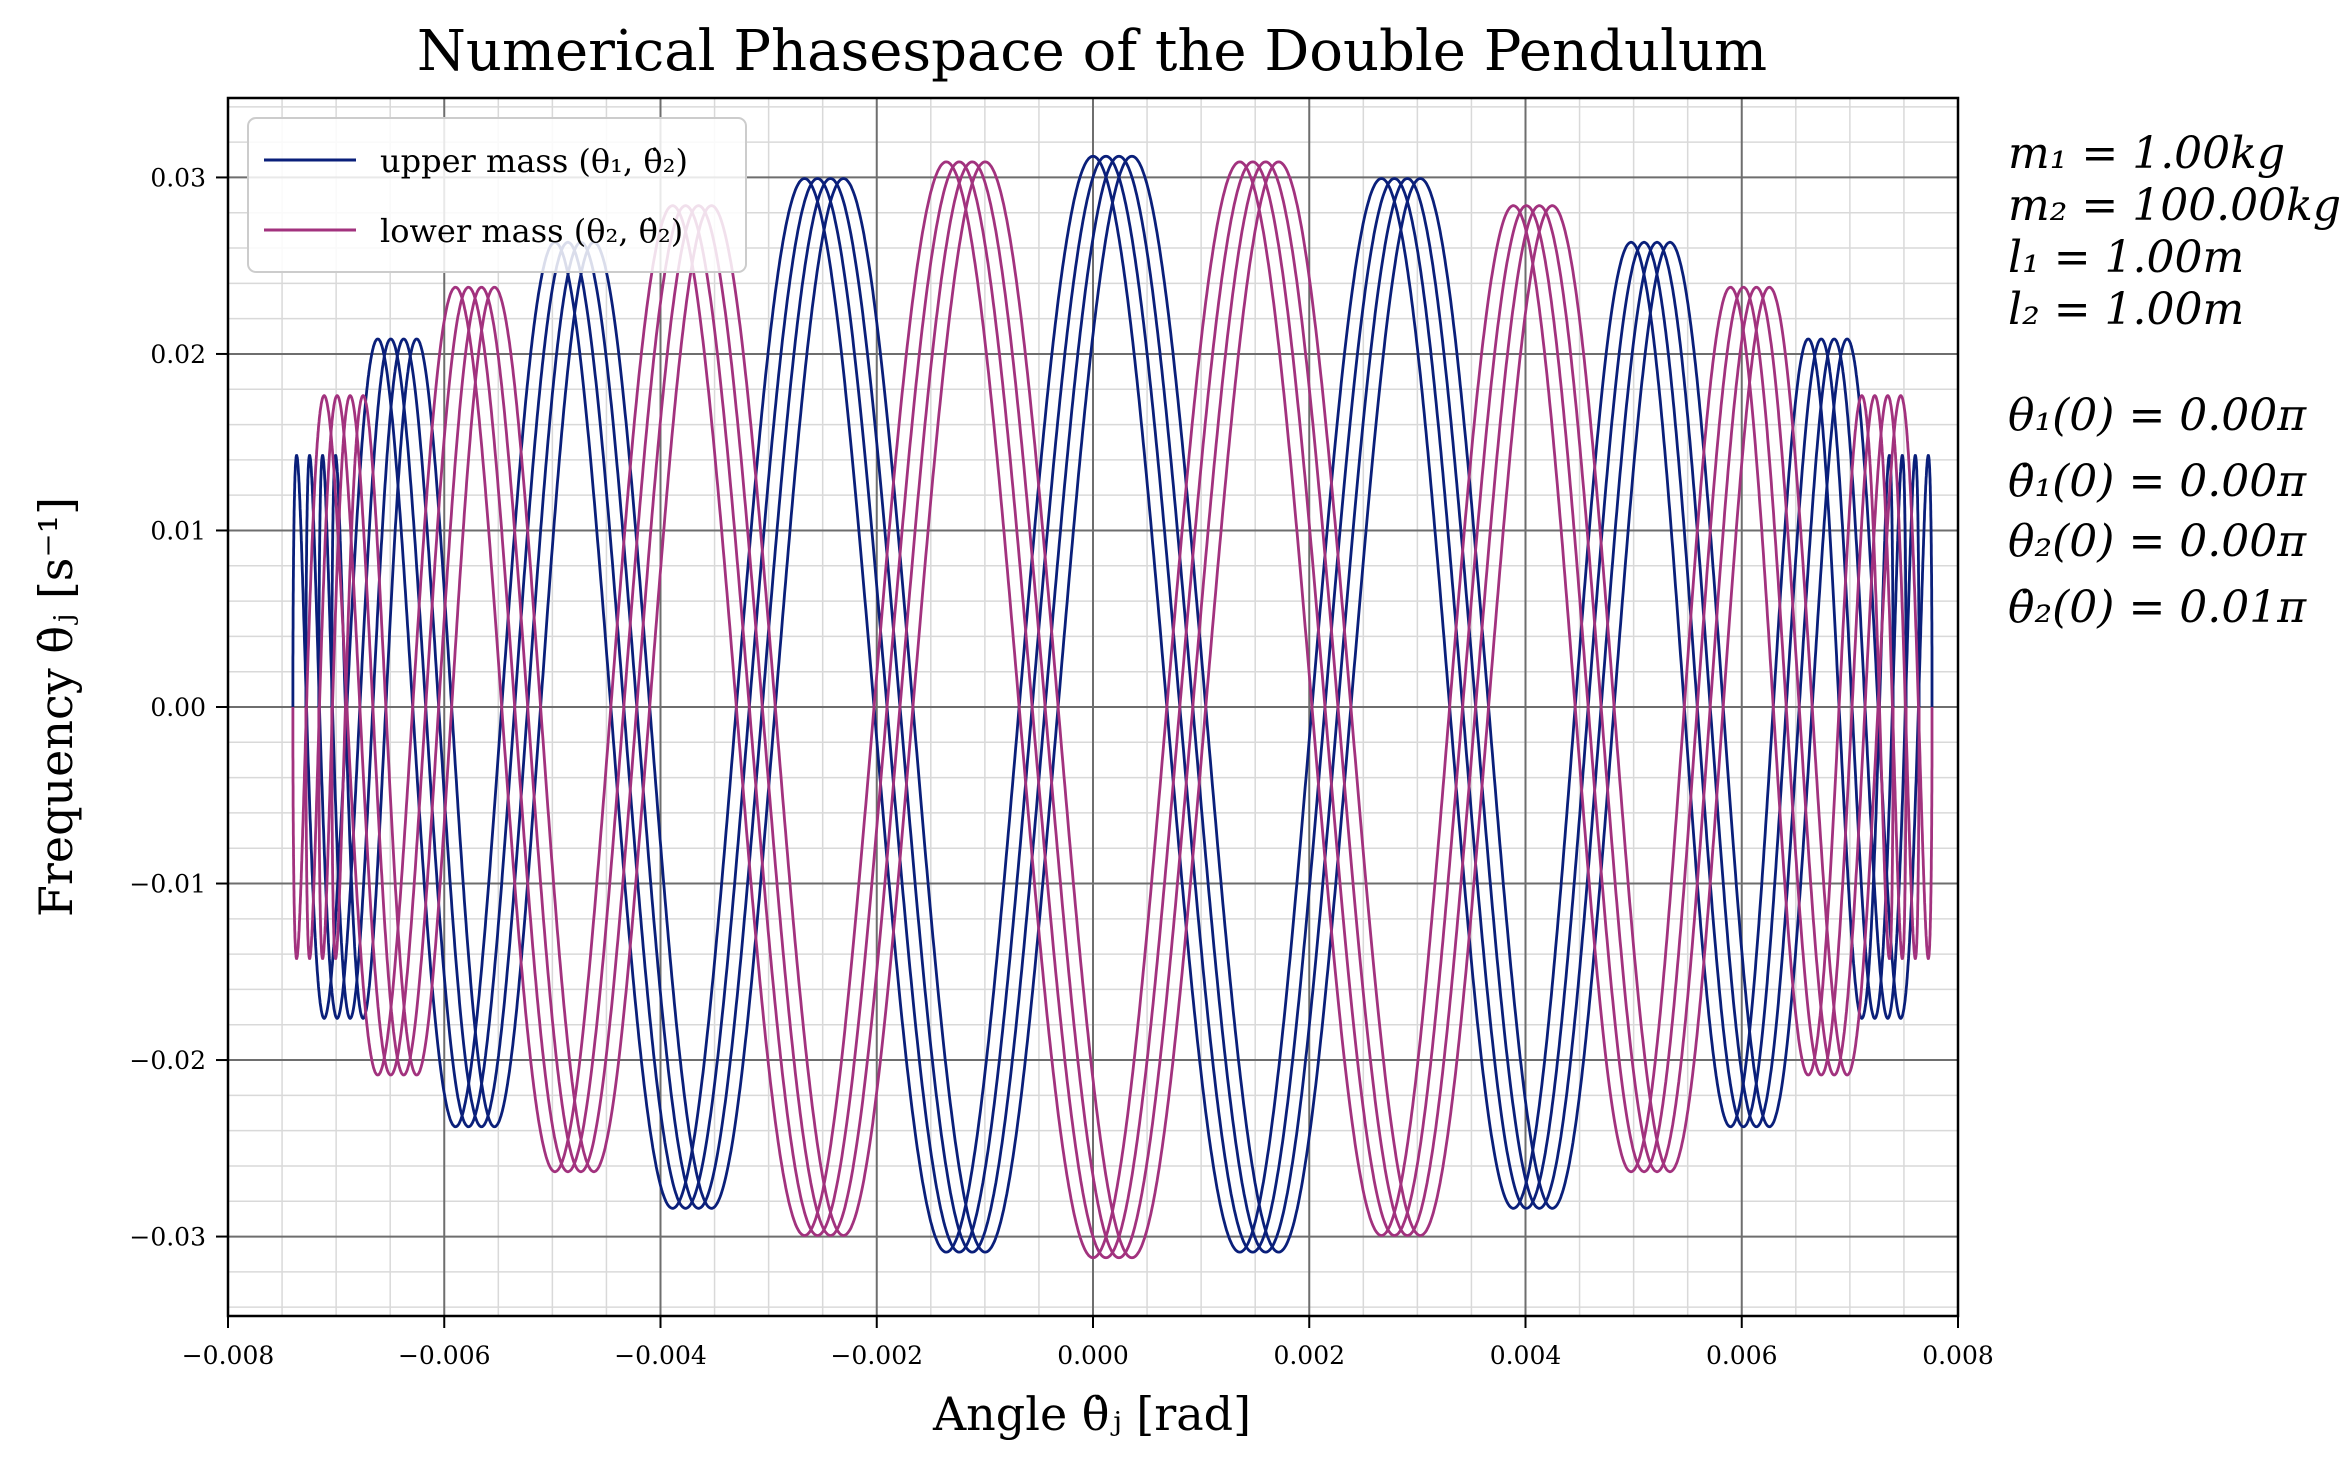 The image size is (2347, 1471). I want to click on param-l1: l₁ = 1.00m, so click(2126, 257).